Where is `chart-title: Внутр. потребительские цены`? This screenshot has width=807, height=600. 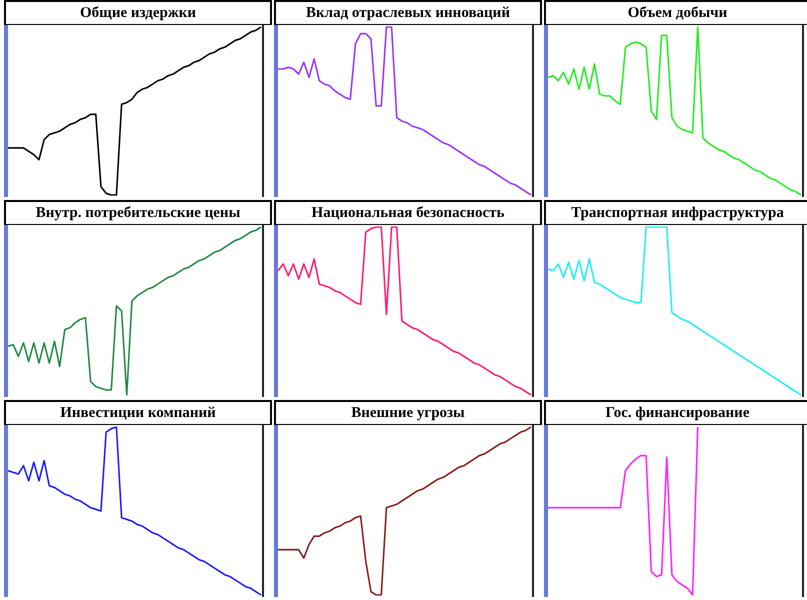 chart-title: Внутр. потребительские цены is located at coordinates (138, 212).